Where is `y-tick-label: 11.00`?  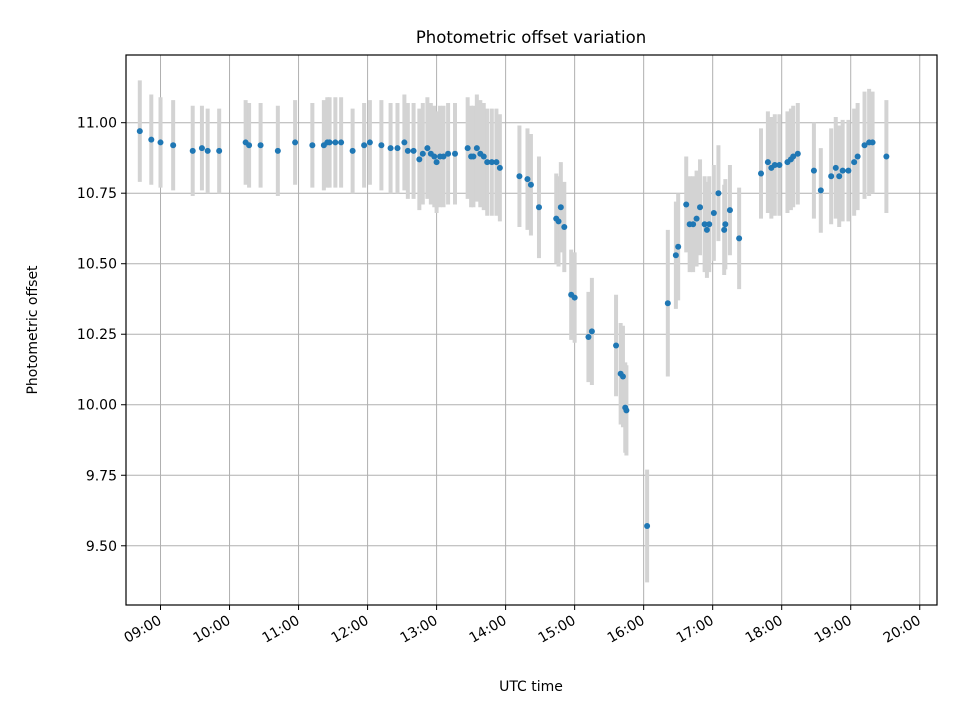
y-tick-label: 11.00 is located at coordinates (97, 124).